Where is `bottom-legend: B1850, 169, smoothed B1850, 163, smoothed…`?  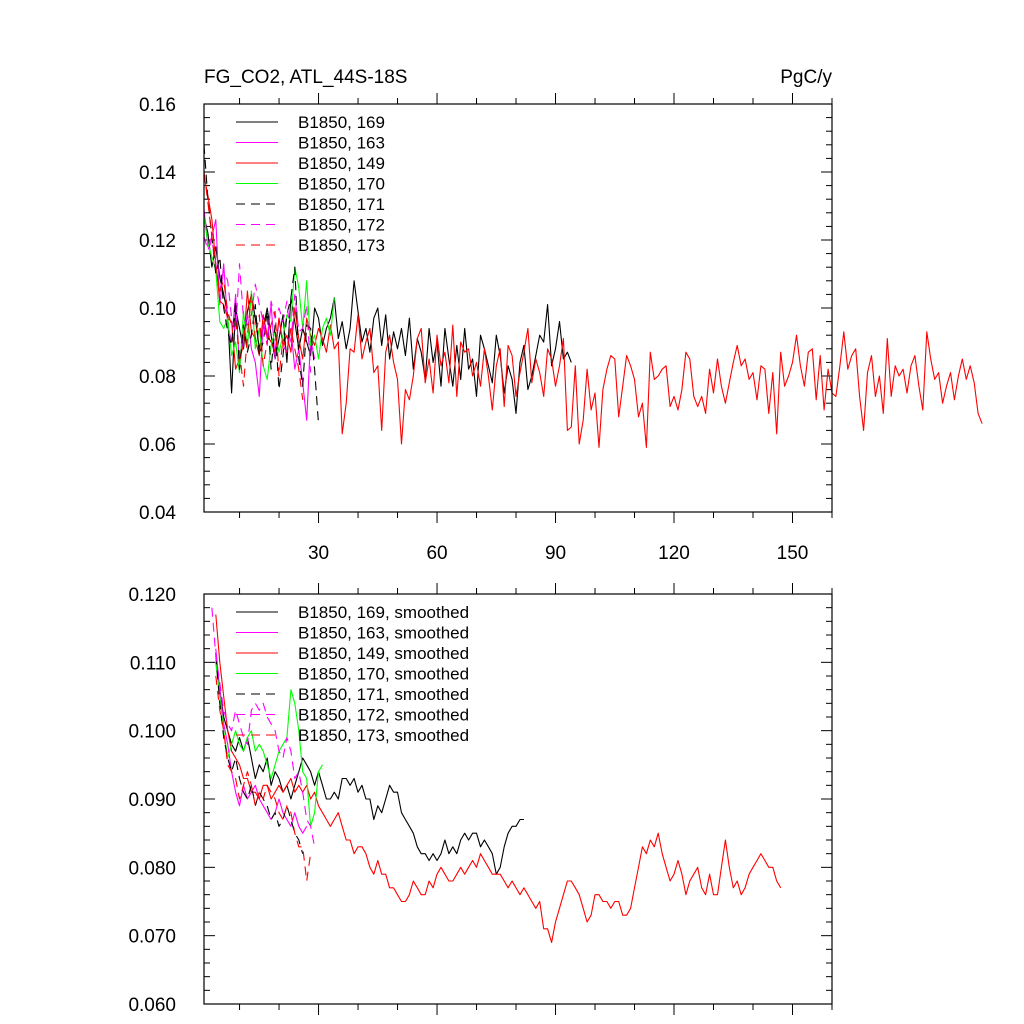 bottom-legend: B1850, 169, smoothed B1850, 163, smoothed… is located at coordinates (352, 674).